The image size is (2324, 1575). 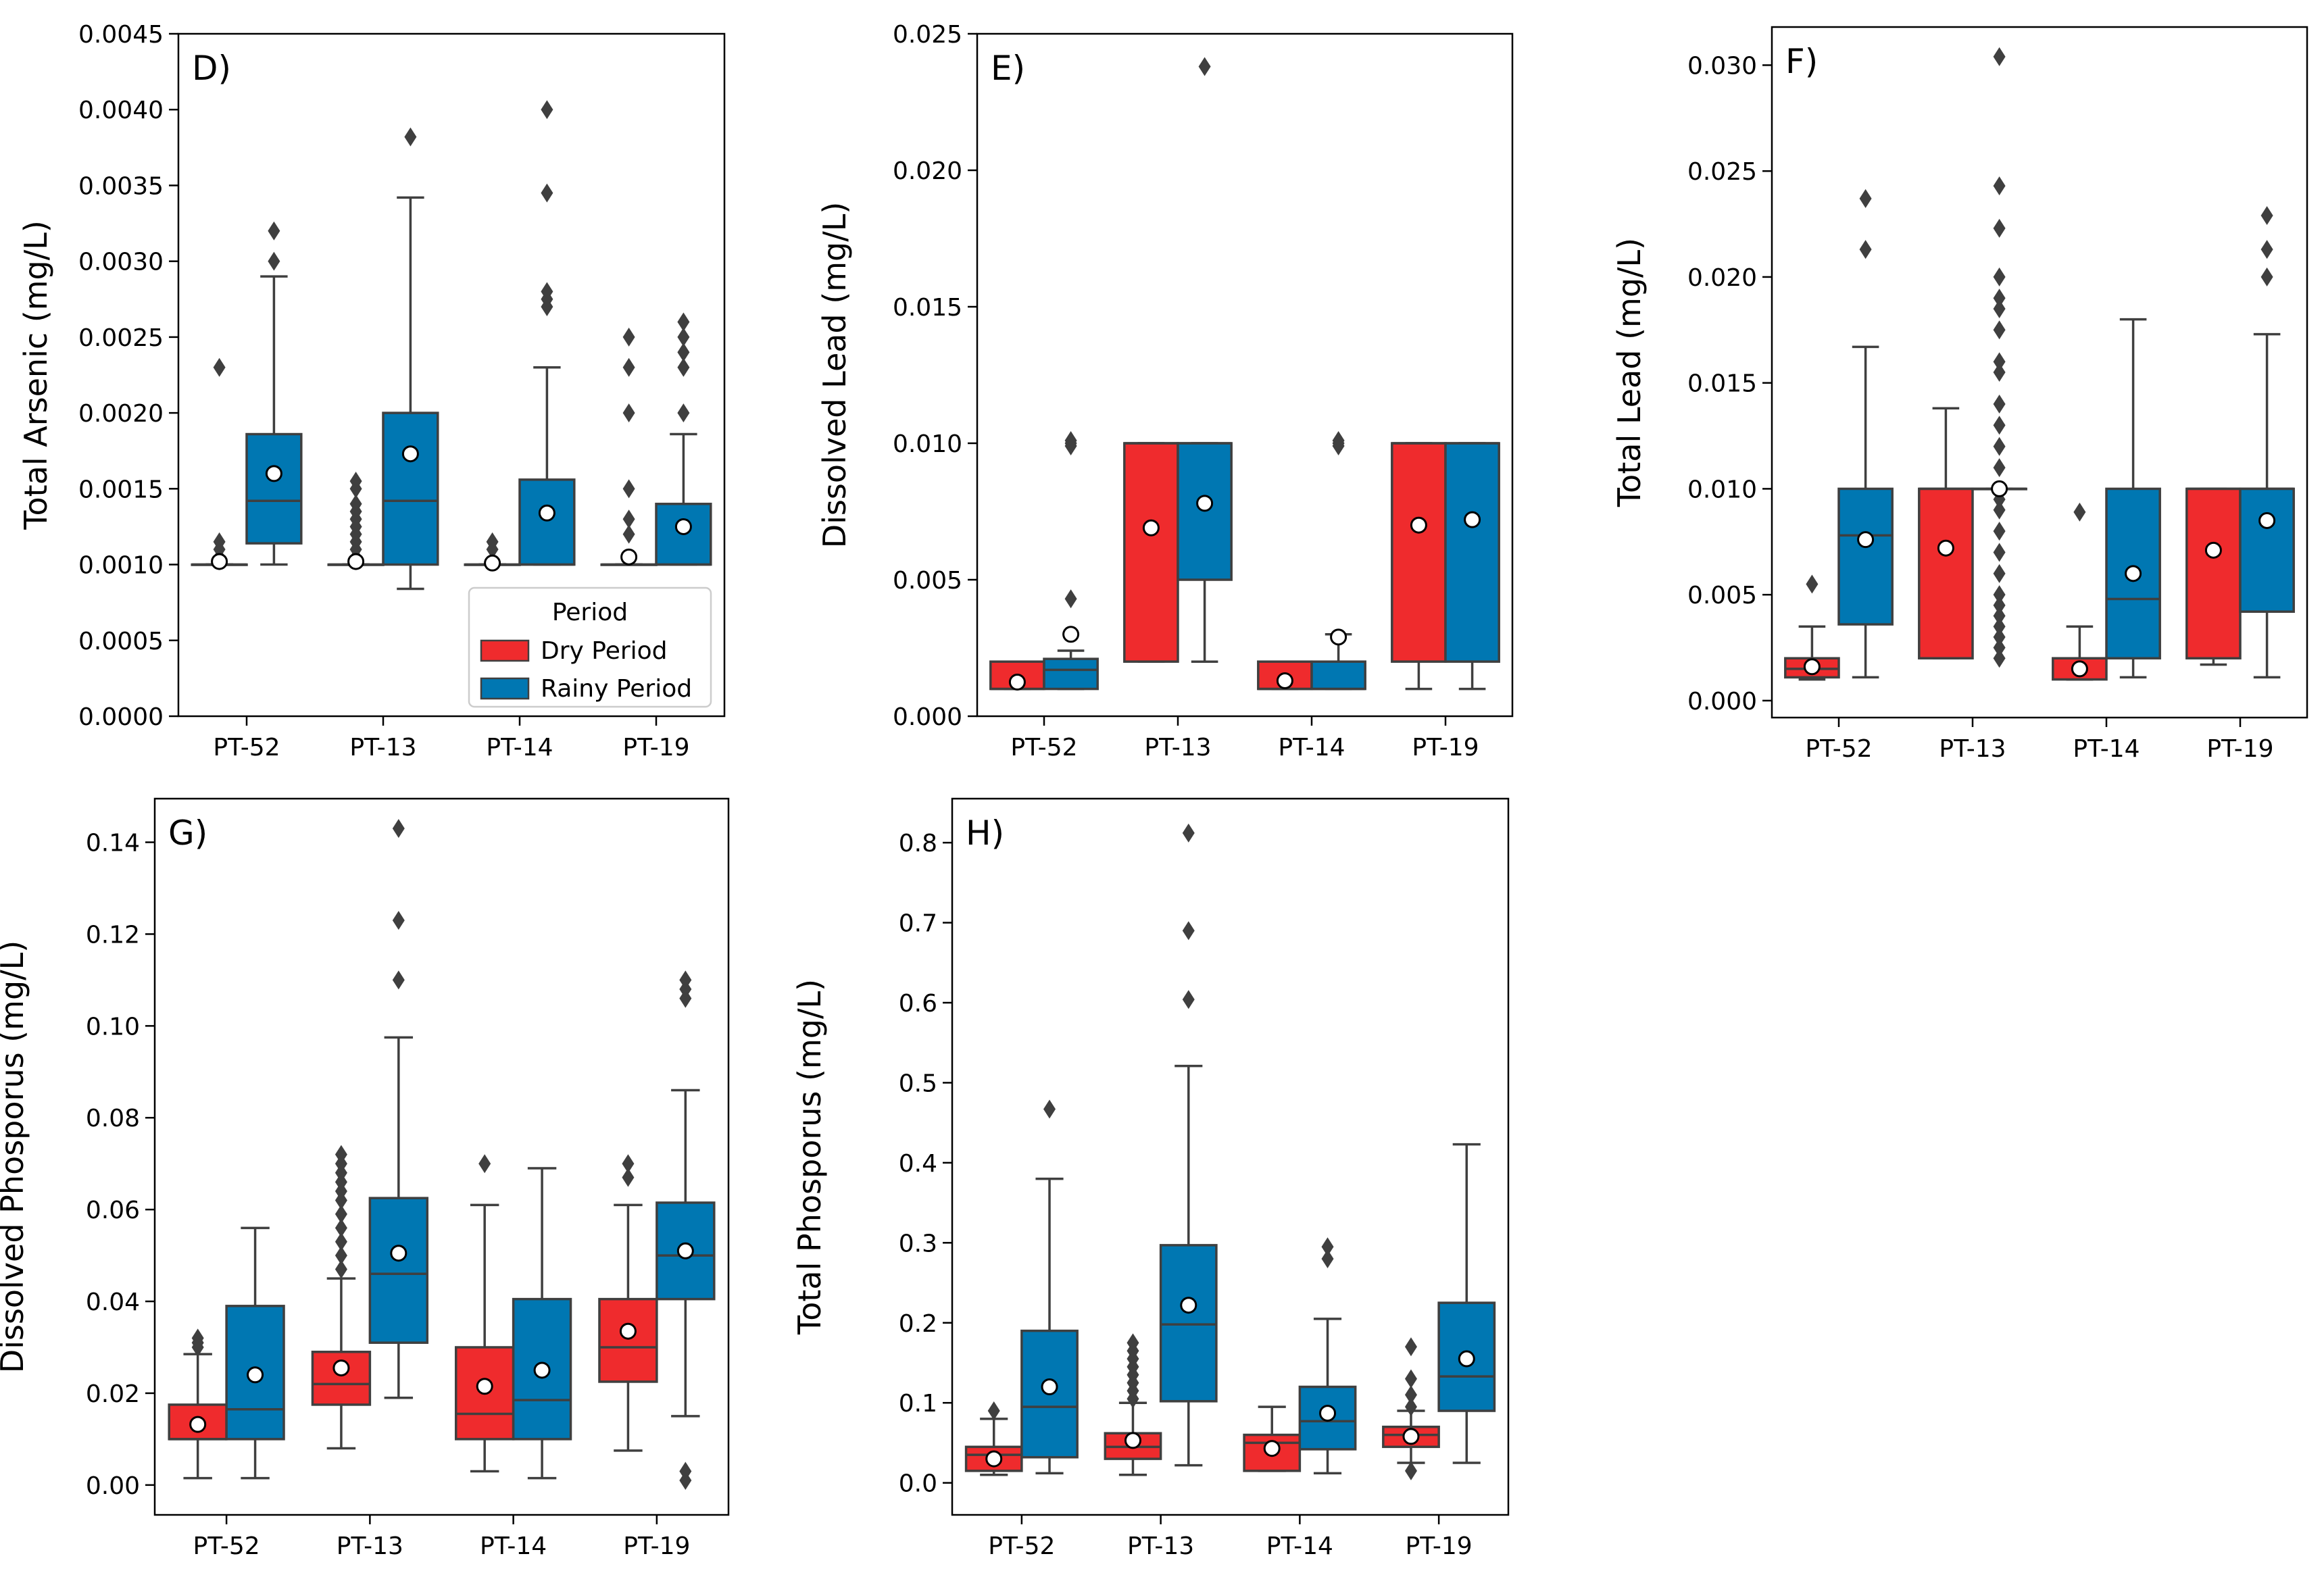 What do you see at coordinates (834, 375) in the screenshot?
I see `y-axis-label: Dissolved Lead (mg/L)` at bounding box center [834, 375].